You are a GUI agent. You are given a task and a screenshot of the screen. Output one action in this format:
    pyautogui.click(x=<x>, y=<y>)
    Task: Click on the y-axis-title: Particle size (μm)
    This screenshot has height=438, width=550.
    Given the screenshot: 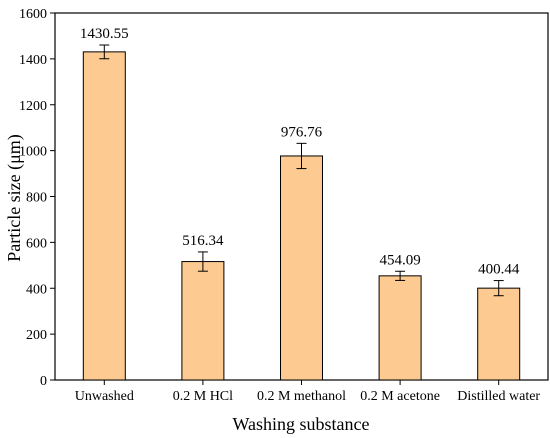 What is the action you would take?
    pyautogui.click(x=14, y=198)
    